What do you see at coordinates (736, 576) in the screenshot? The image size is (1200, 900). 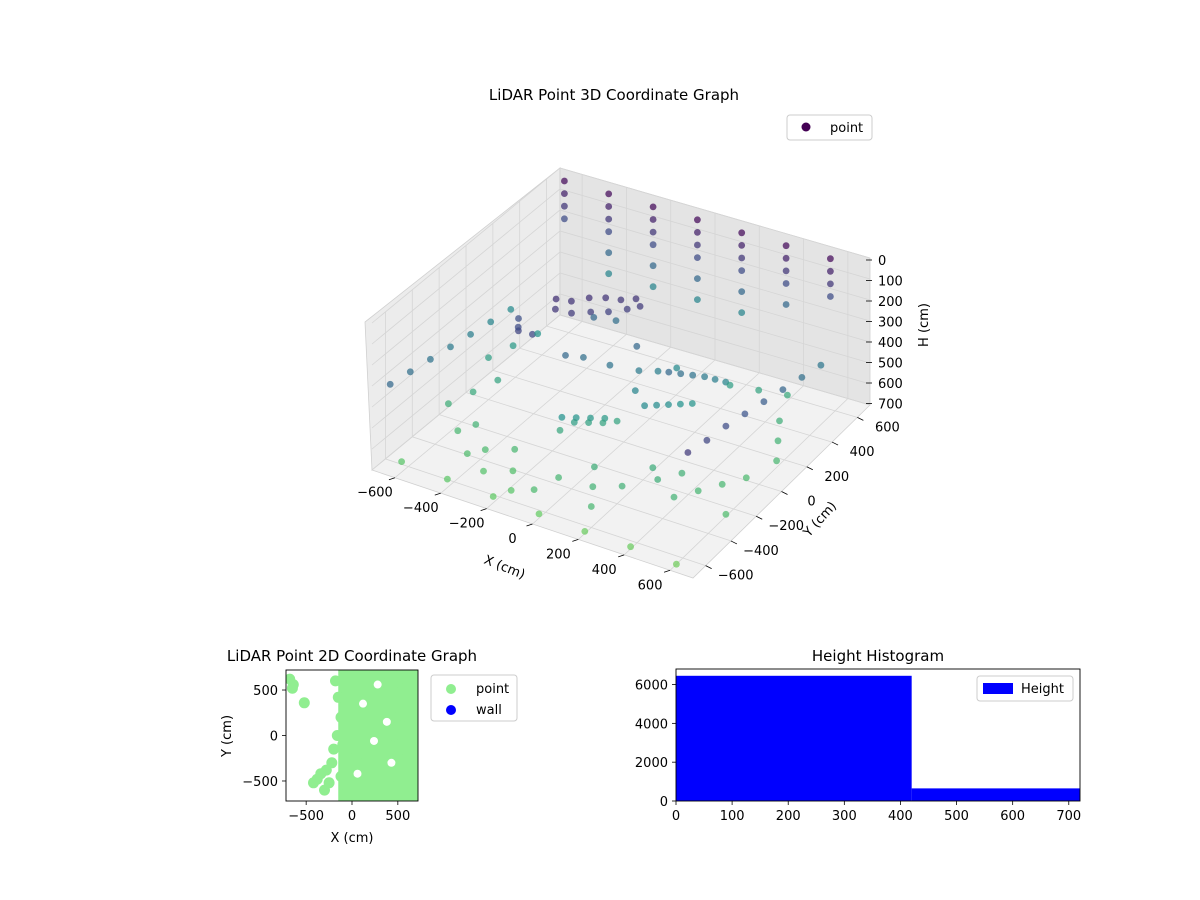 I see `y-tick-label-3d: −600` at bounding box center [736, 576].